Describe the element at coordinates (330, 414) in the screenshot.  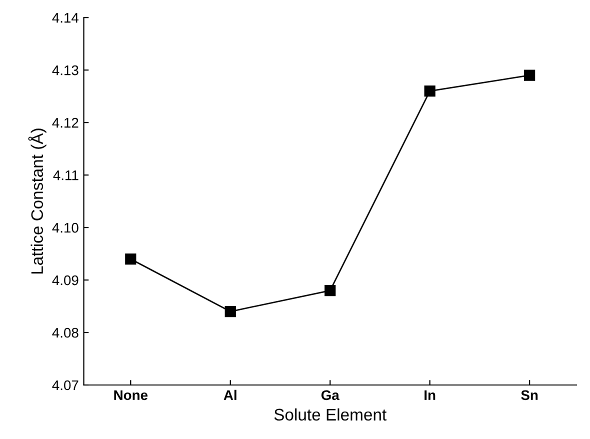
I see `x-axis-title: Solute Element` at that location.